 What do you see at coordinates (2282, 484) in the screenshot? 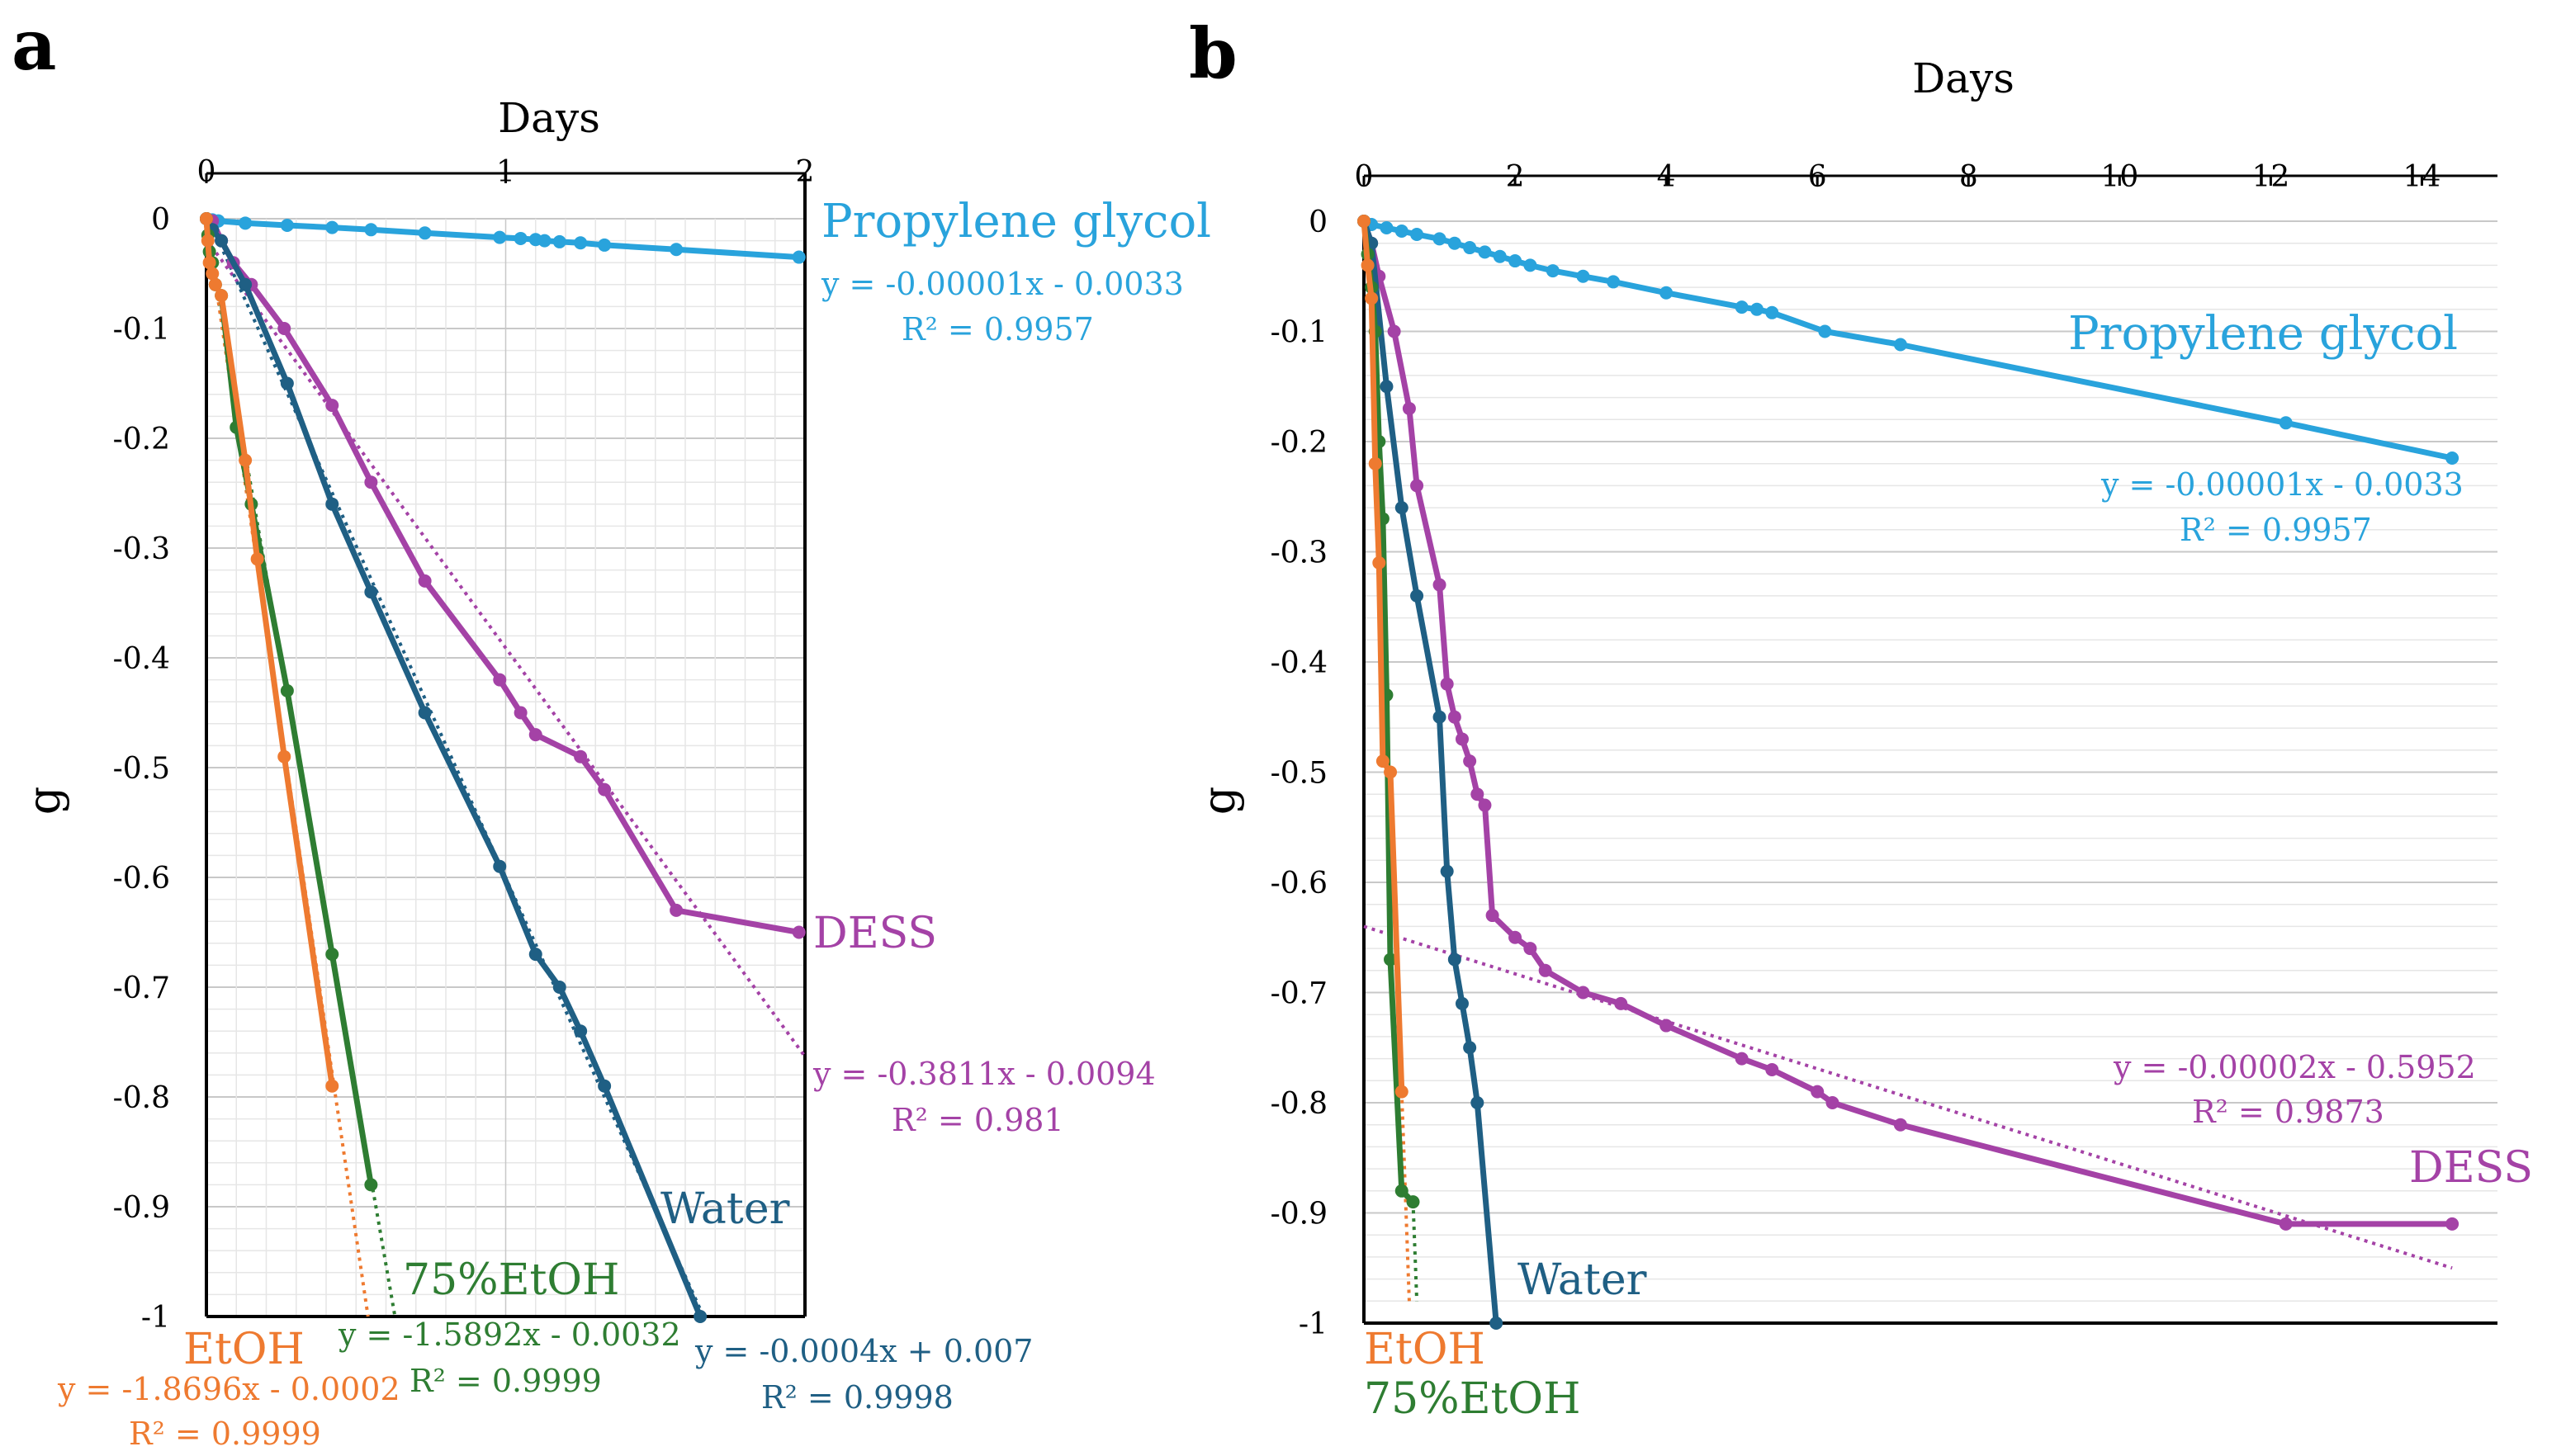
I see `panel-b-eq-propylene-glycol: y = -0.00001x - 0.0033` at bounding box center [2282, 484].